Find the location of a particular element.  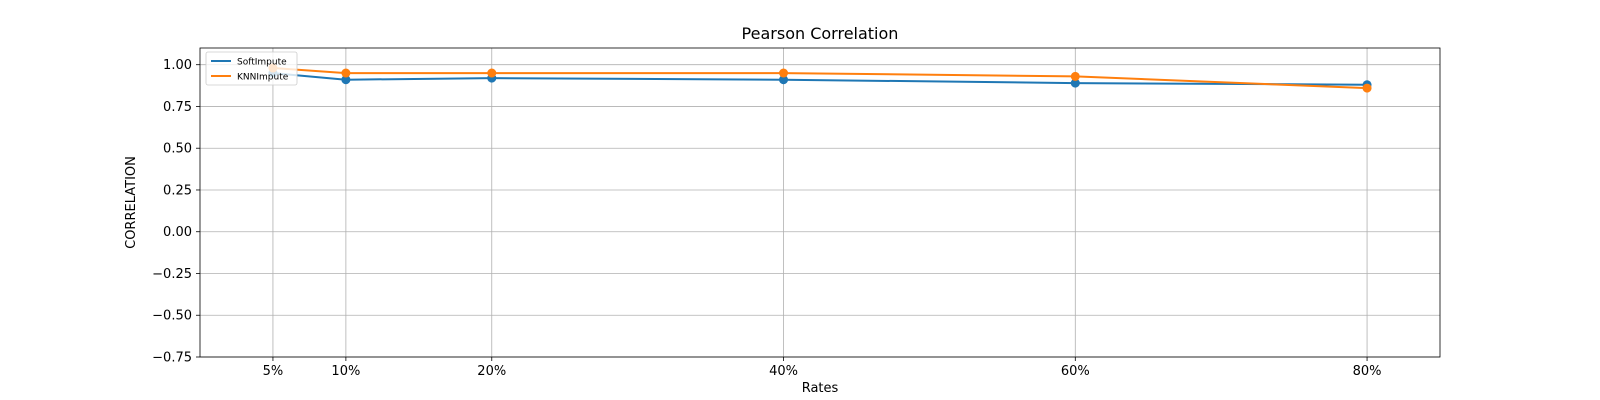

series-layer is located at coordinates (820, 78).